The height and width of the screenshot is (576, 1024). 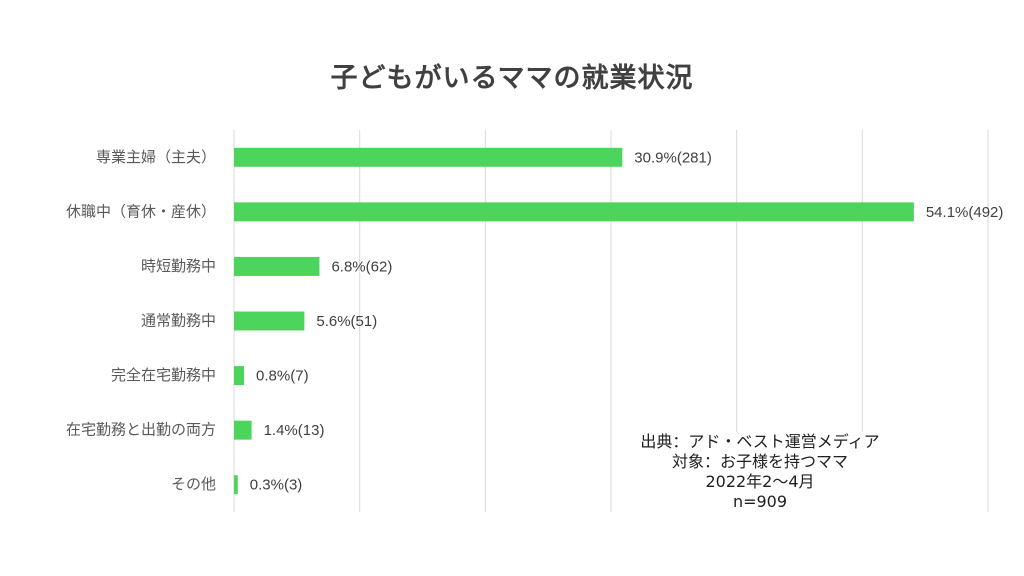 I want to click on data-label: 0.8%(7), so click(x=282, y=376).